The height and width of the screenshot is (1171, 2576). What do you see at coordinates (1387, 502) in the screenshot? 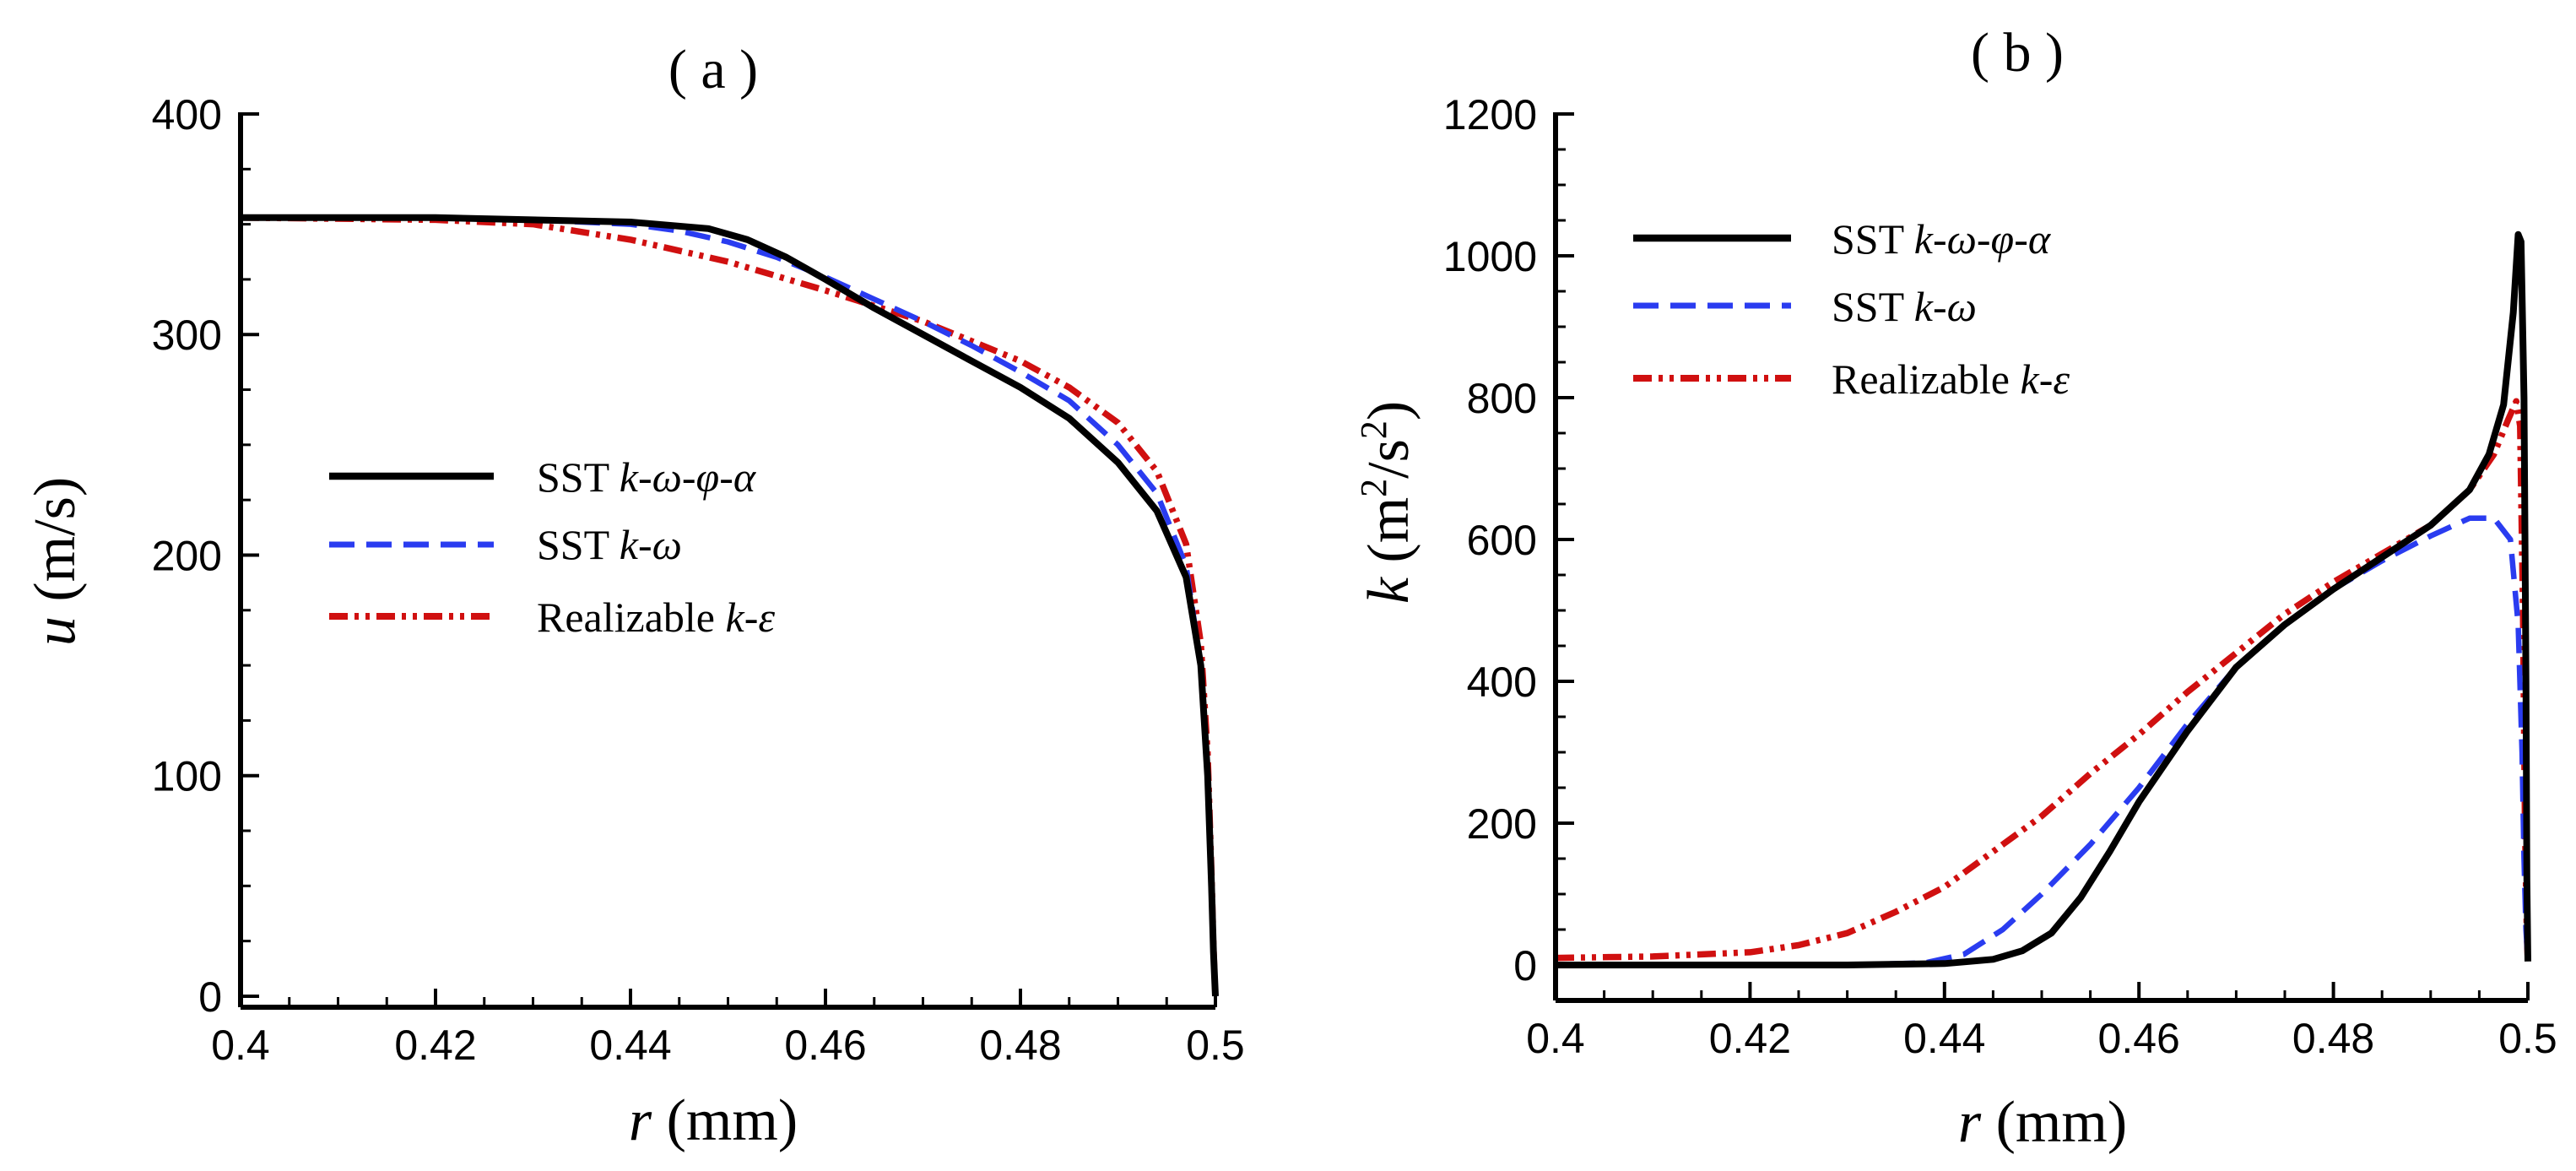
I see `panel-b-ylabel: k (m2/s2)` at bounding box center [1387, 502].